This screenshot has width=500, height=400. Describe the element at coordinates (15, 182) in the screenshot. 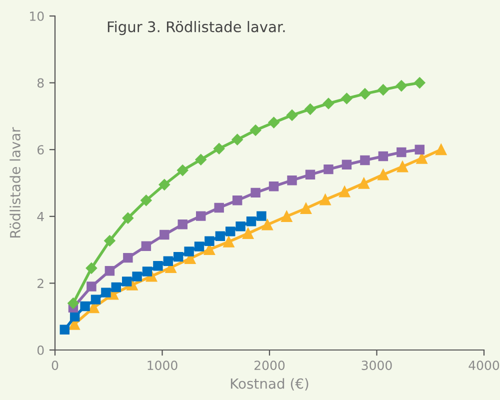

I see `y-axis-title: Rödlistade lavar` at that location.